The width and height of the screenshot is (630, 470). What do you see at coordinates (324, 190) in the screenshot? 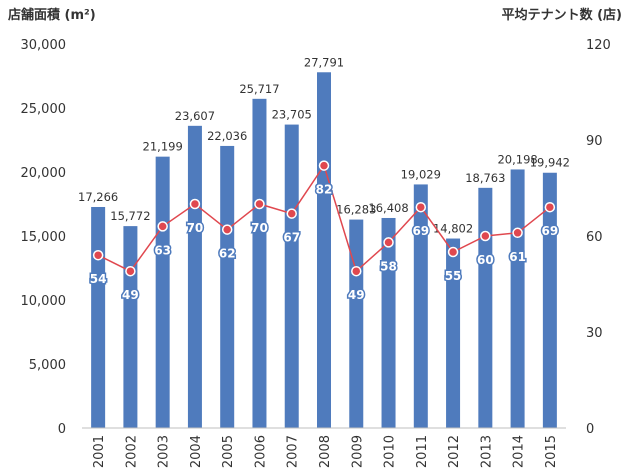
I see `line-value-label: 82` at bounding box center [324, 190].